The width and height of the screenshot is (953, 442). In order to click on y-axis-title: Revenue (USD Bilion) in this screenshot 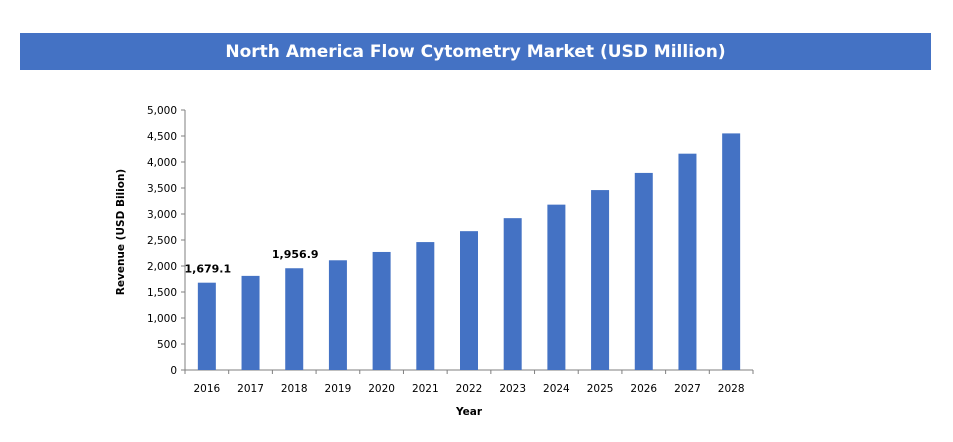, I will do `click(121, 232)`.